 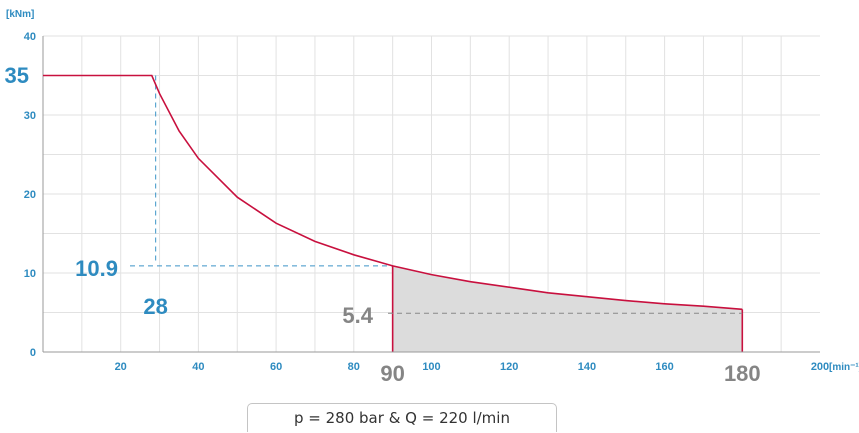 What do you see at coordinates (844, 367) in the screenshot?
I see `x-axis-unit-label: [min⁻¹]` at bounding box center [844, 367].